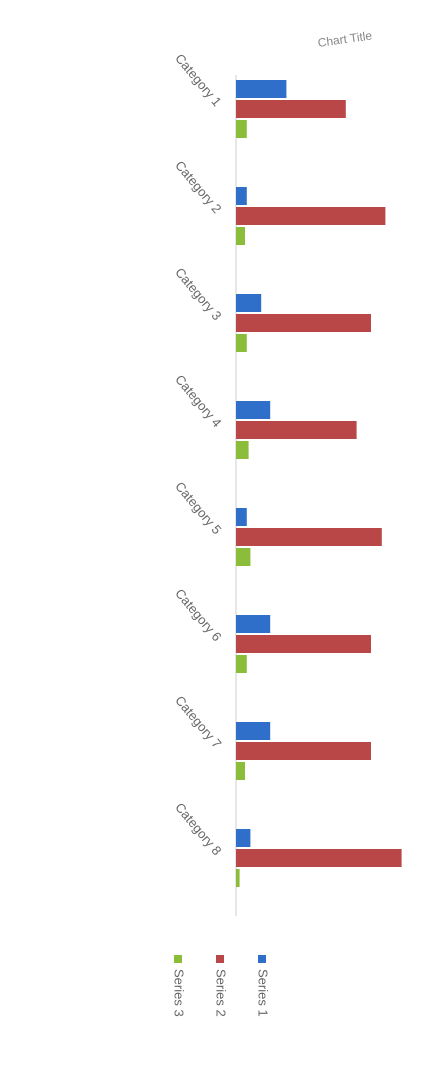 Image resolution: width=426 pixels, height=1068 pixels. What do you see at coordinates (198, 80) in the screenshot?
I see `y-tick-label: Category 1` at bounding box center [198, 80].